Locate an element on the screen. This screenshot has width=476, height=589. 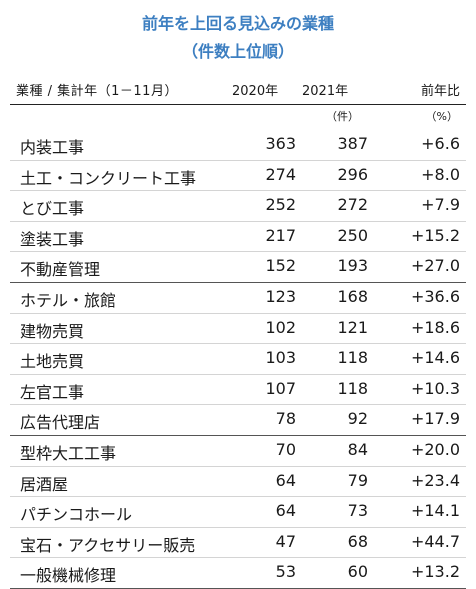
table-row: とび工事 252 272 +7.9 is located at coordinates (238, 206).